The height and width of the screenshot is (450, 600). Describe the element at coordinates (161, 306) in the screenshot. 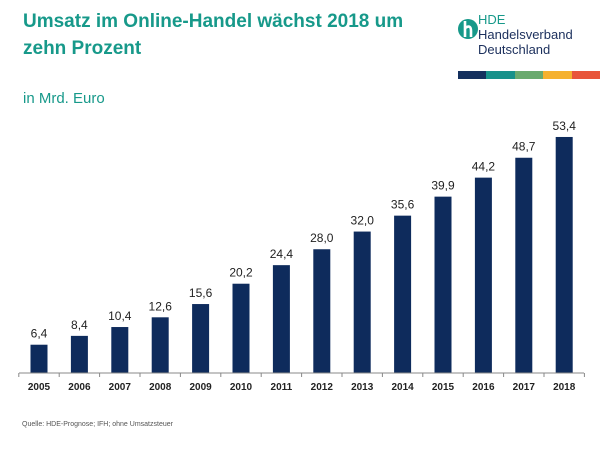

I see `value-label: 12,6` at that location.